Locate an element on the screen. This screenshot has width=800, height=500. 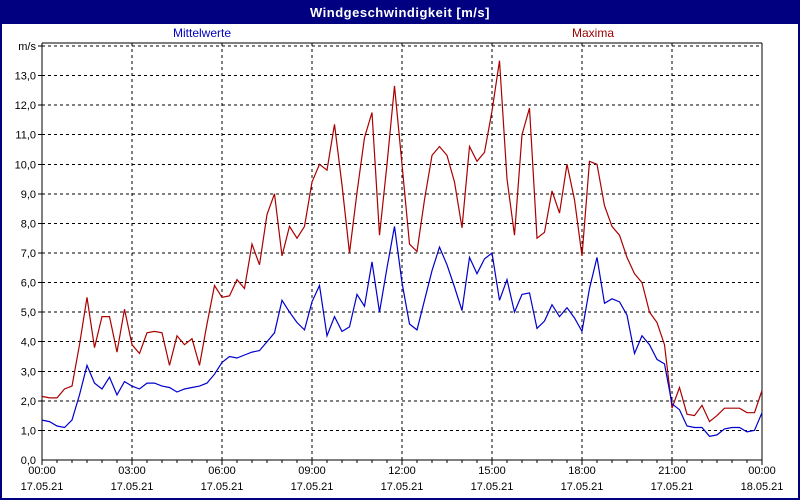
legend-maxima-label: Maxima is located at coordinates (593, 33).